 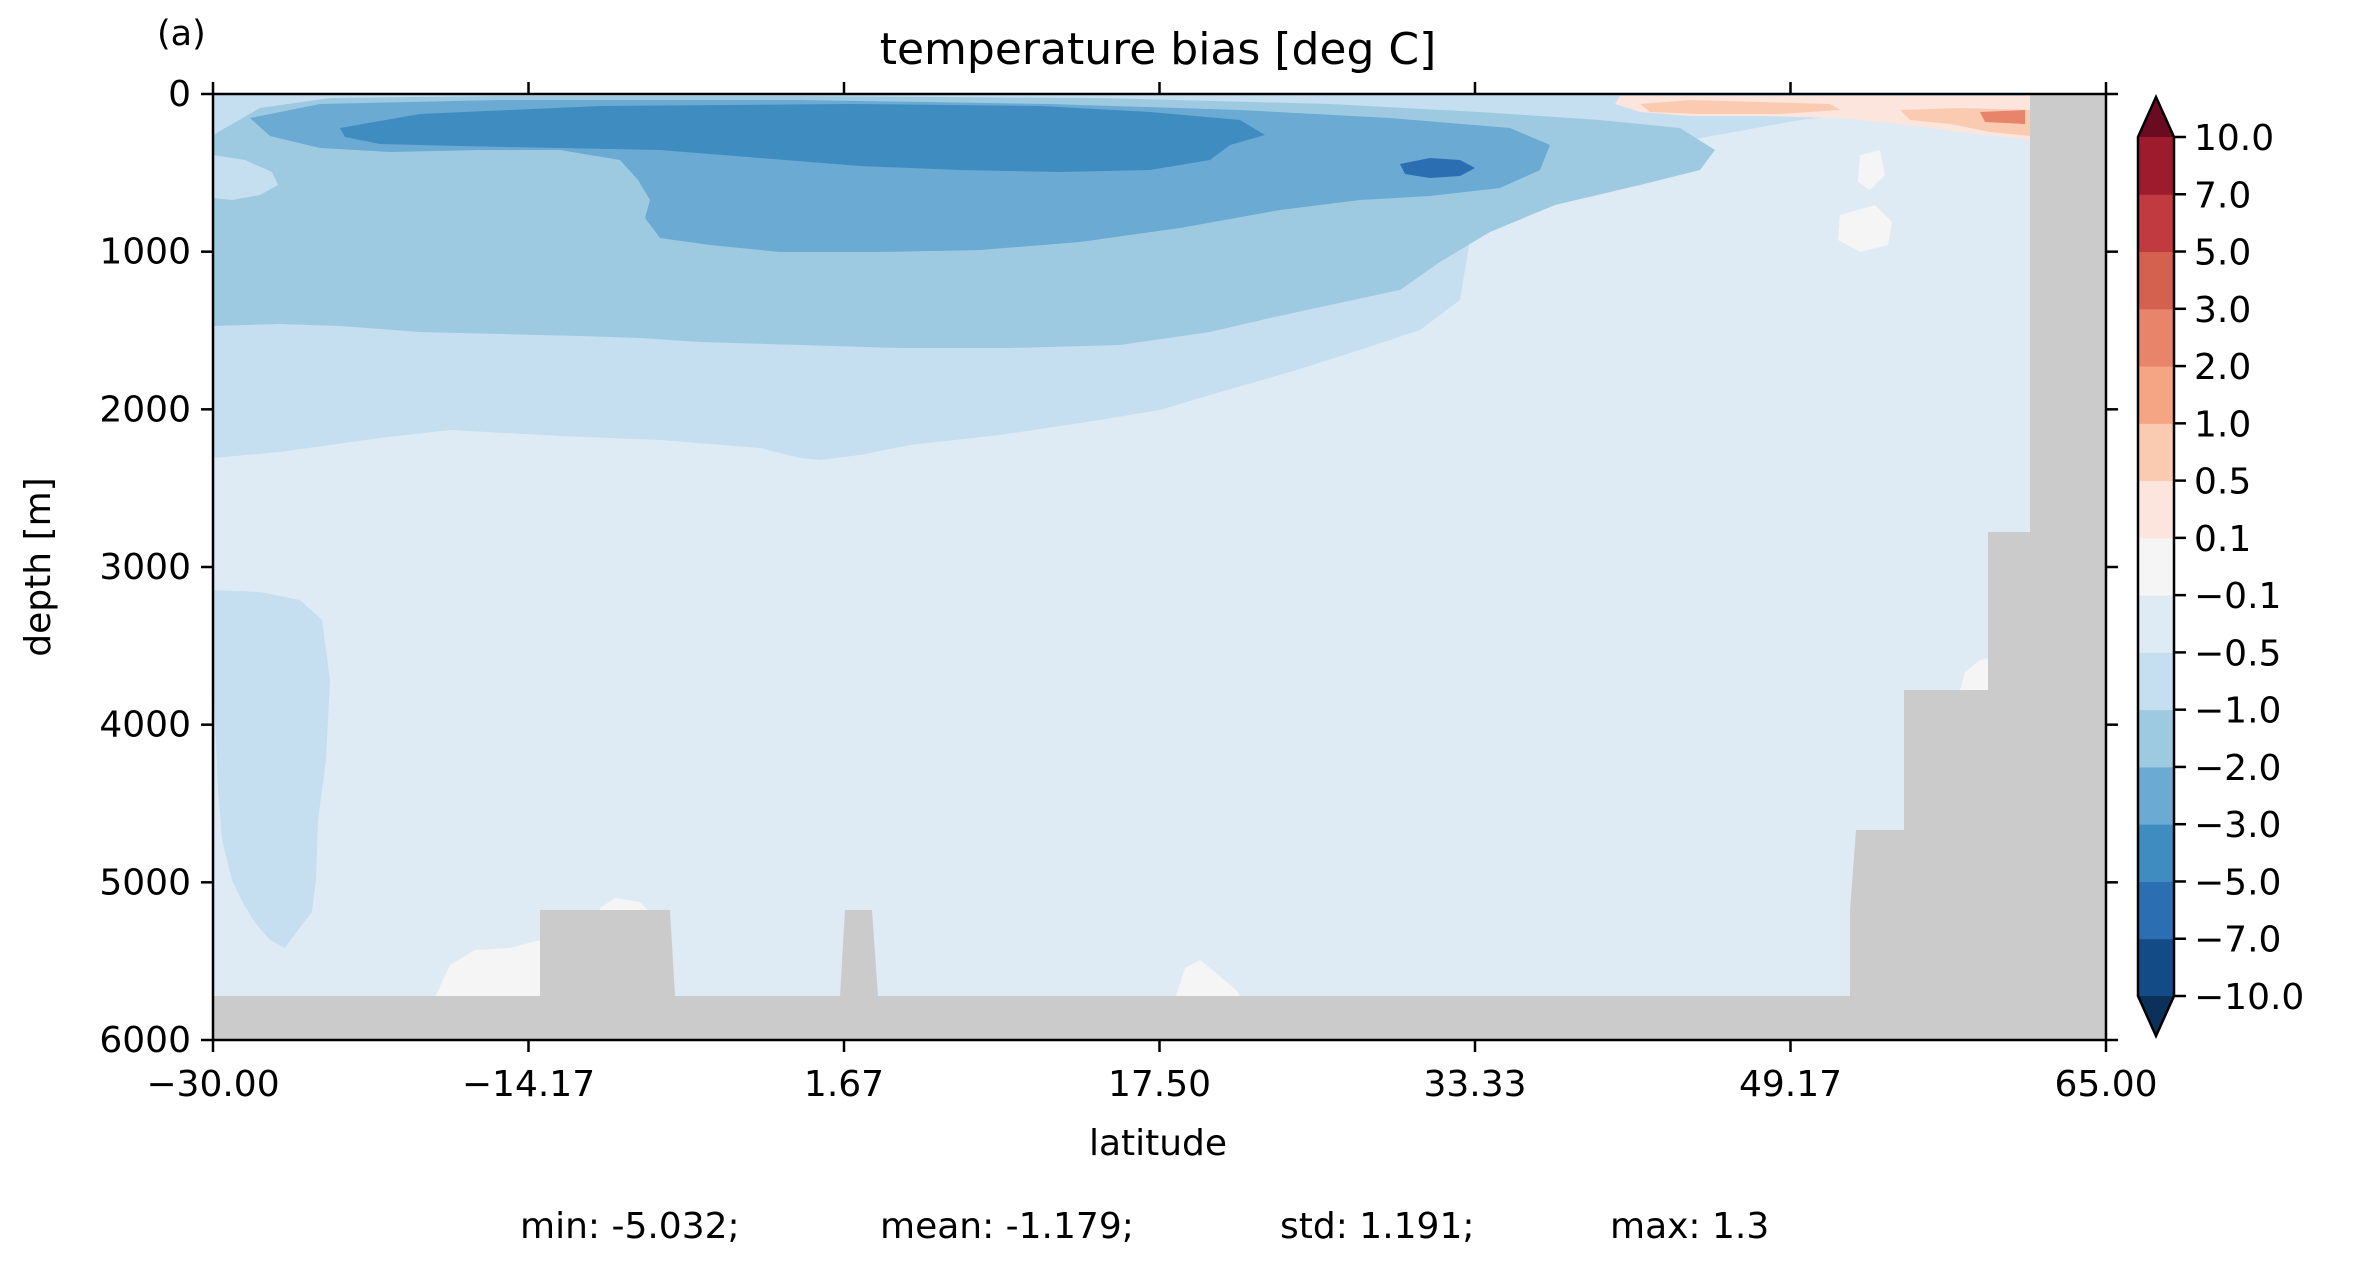 I want to click on colorbar-tick-label: 0.1, so click(x=2222, y=539).